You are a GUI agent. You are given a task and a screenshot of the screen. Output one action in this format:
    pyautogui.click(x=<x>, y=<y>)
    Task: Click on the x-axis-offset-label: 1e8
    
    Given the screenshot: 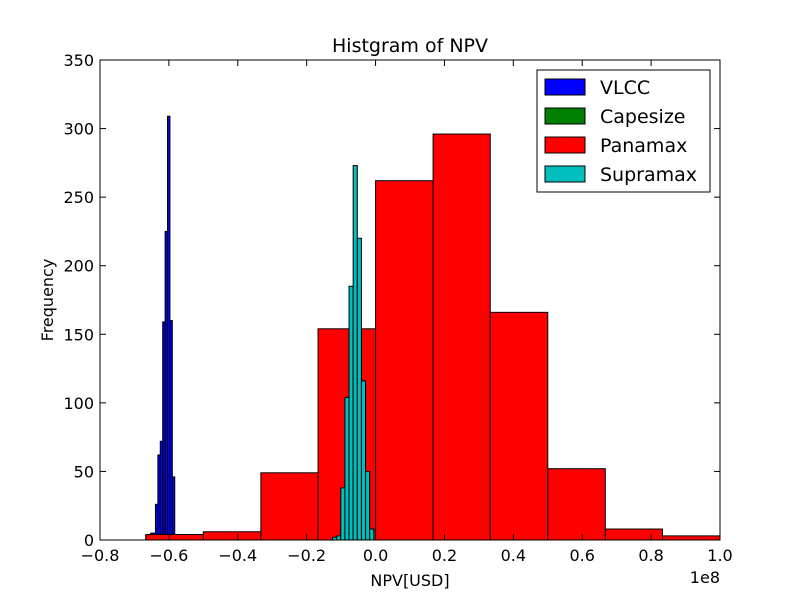 What is the action you would take?
    pyautogui.click(x=705, y=577)
    